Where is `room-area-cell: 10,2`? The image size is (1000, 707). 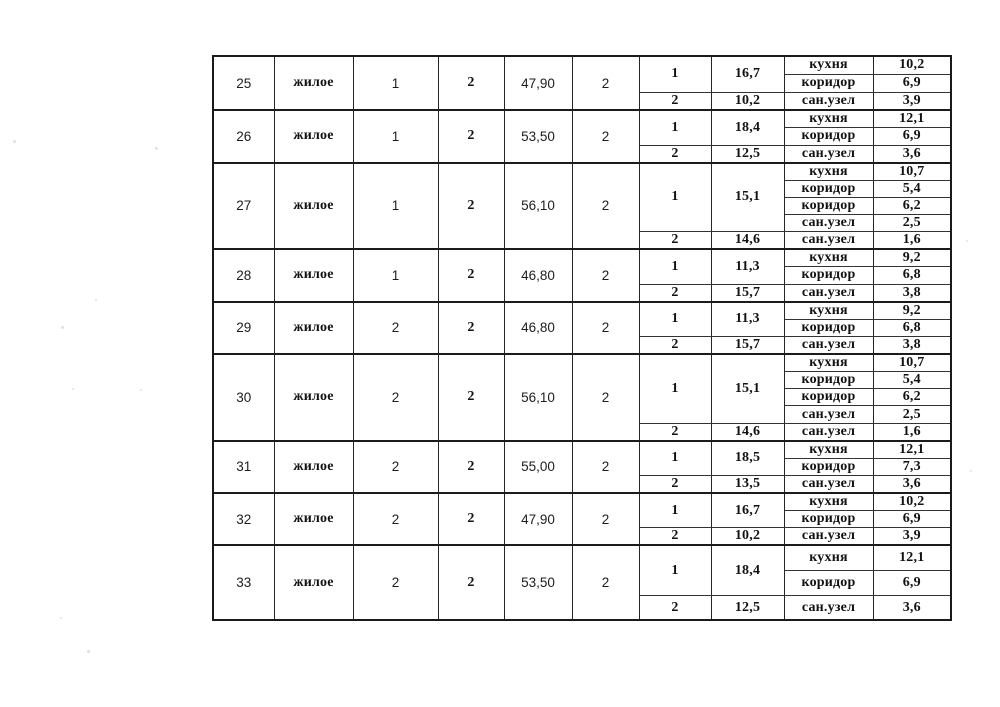 room-area-cell: 10,2 is located at coordinates (747, 101).